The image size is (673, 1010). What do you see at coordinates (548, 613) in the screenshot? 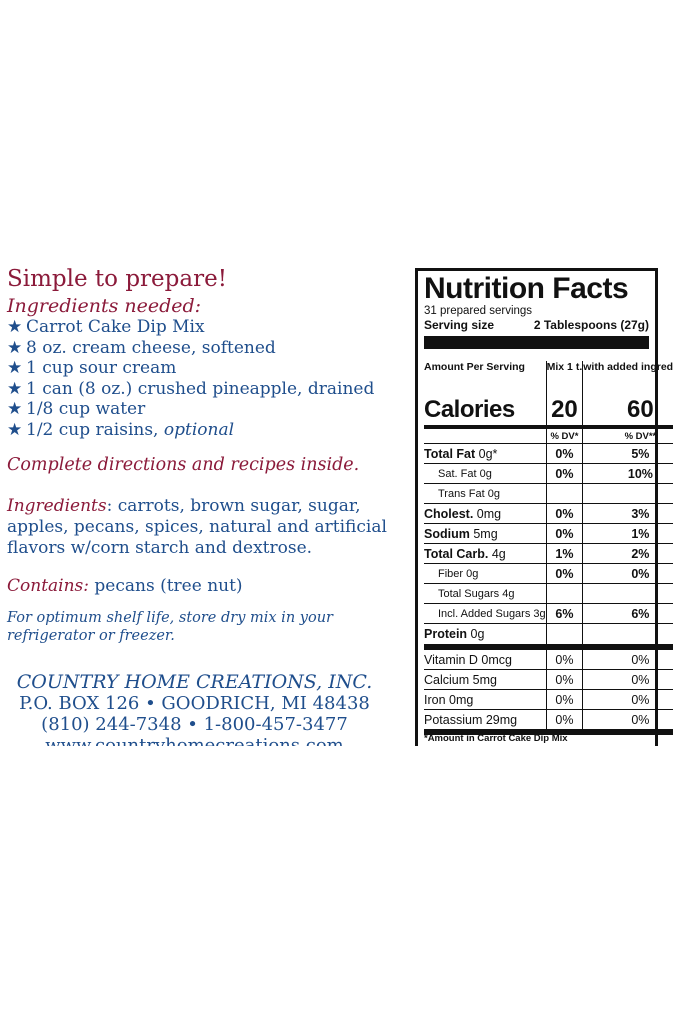
I see `table-row: Incl. Added Sugars 3g 6% 6%` at bounding box center [548, 613].